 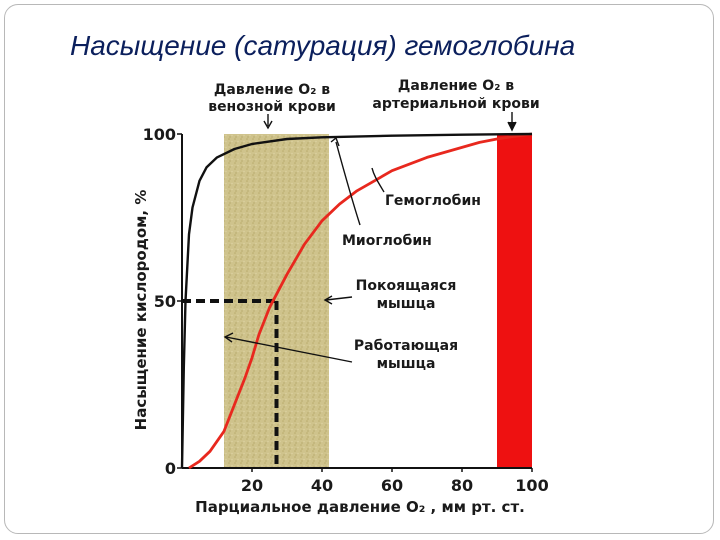 I want to click on venous-pointer-head, so click(x=268, y=125).